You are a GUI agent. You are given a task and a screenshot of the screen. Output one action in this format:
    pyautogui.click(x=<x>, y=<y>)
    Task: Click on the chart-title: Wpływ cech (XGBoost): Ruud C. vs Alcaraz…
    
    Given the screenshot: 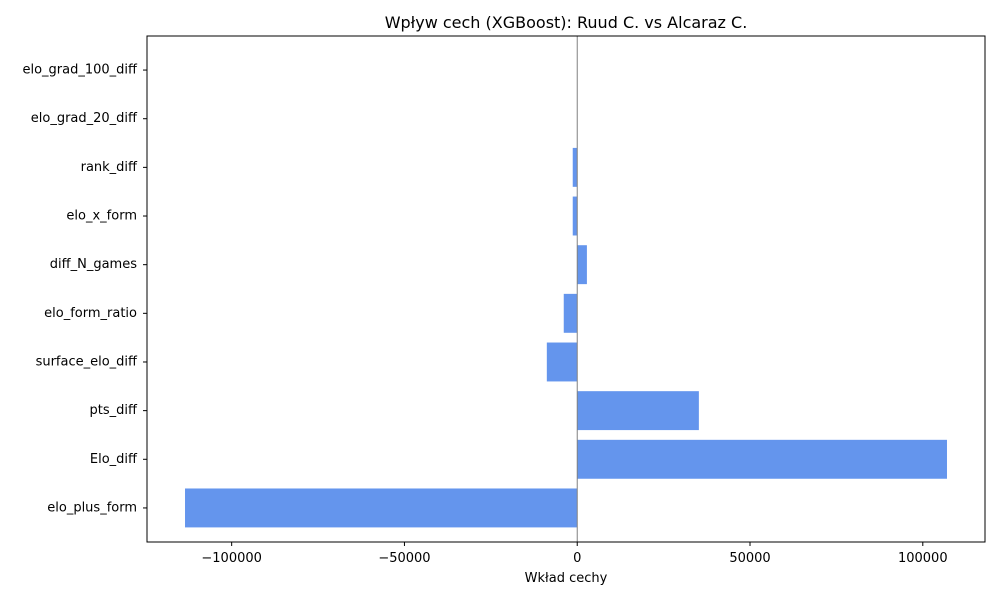 What is the action you would take?
    pyautogui.click(x=566, y=22)
    